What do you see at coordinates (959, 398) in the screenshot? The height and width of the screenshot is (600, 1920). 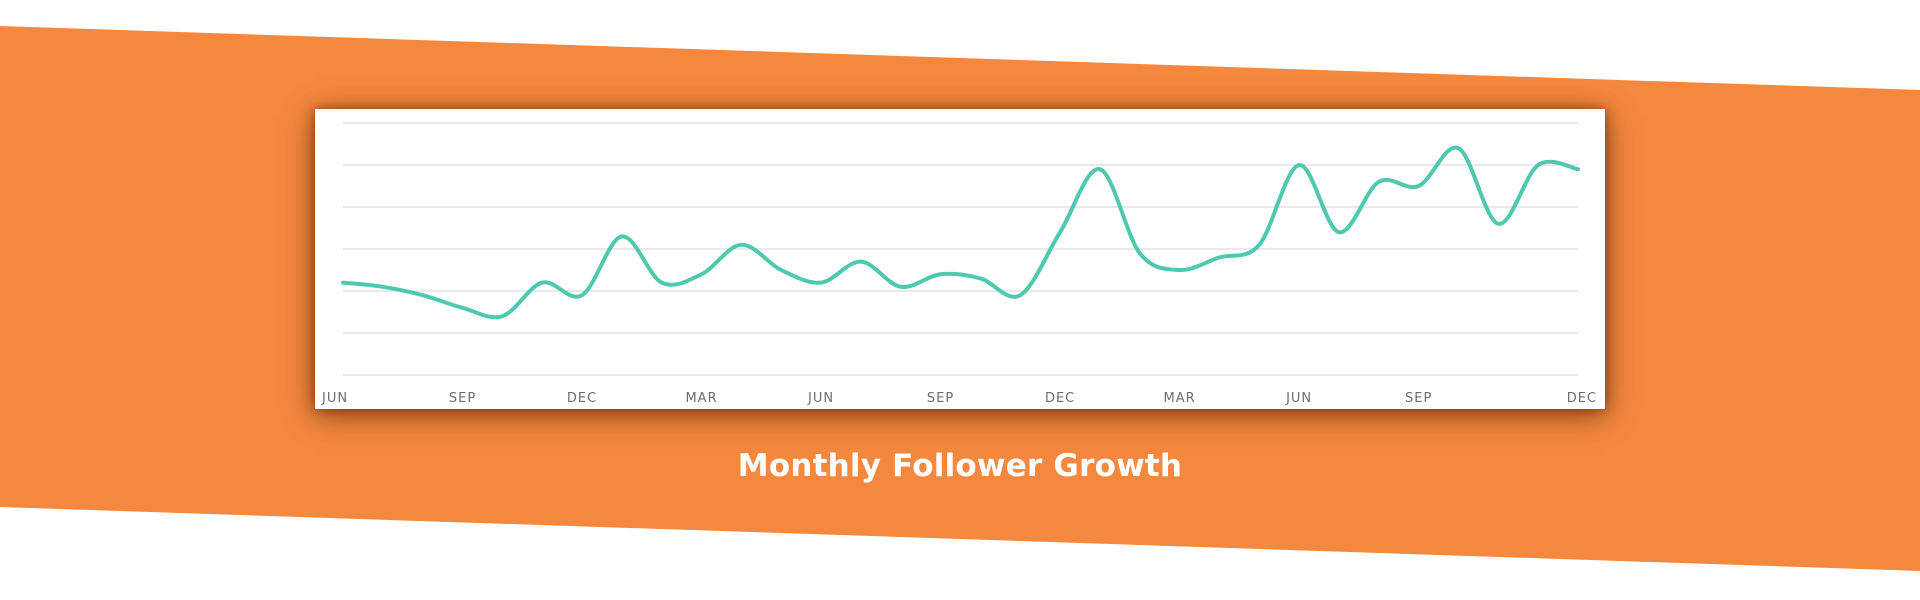 I see `x-axis-tick-labels: JUN SEP DEC MAR JUN SEP DEC MAR JUN SEP DEC` at bounding box center [959, 398].